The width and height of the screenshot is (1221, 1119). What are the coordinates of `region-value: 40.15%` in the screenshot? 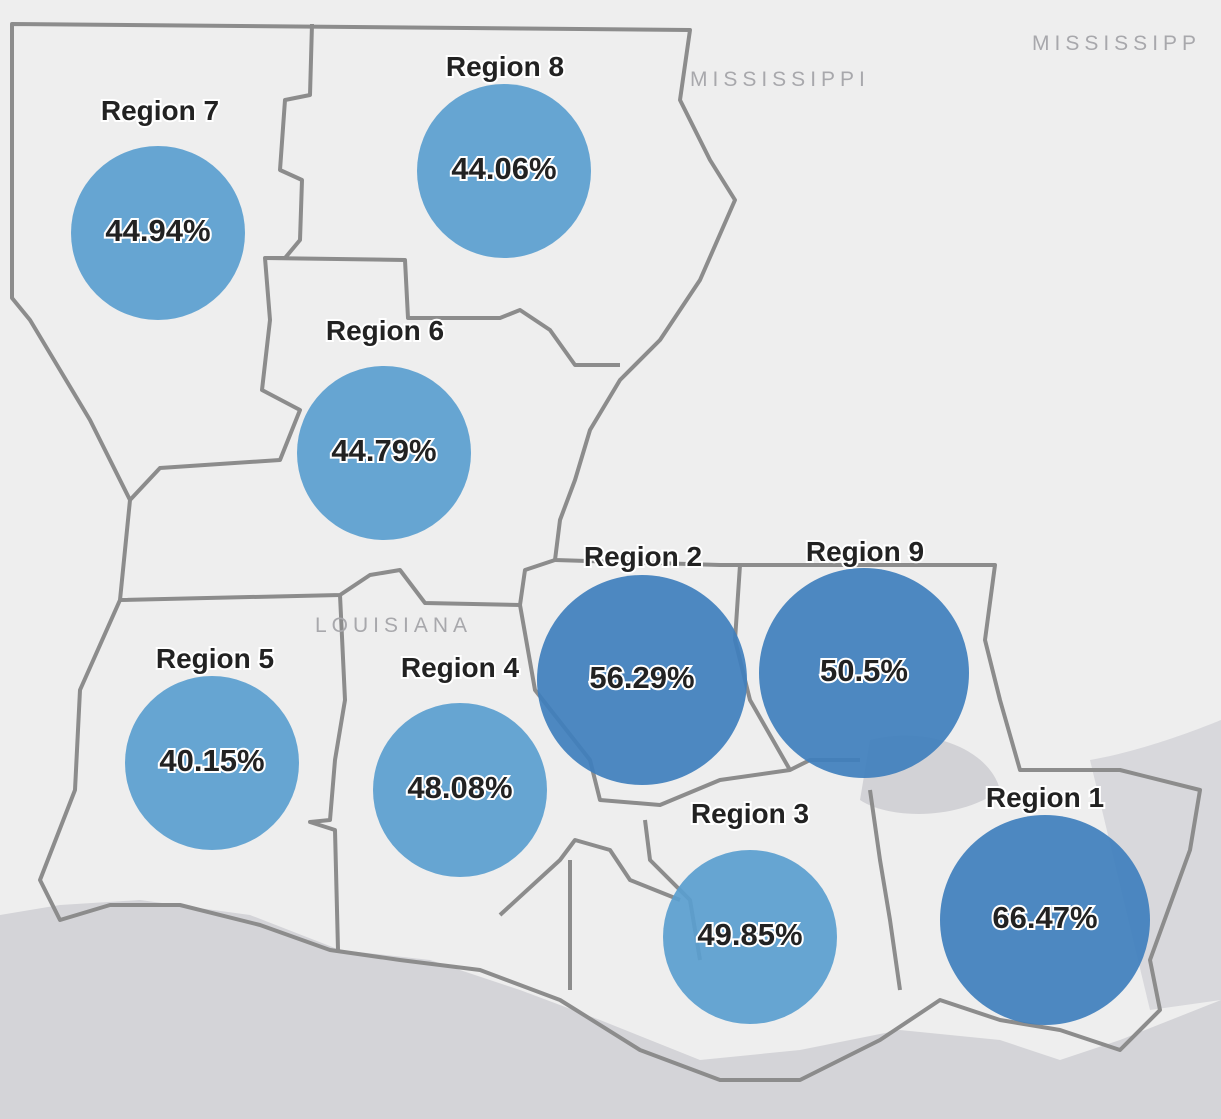 It's located at (211, 760).